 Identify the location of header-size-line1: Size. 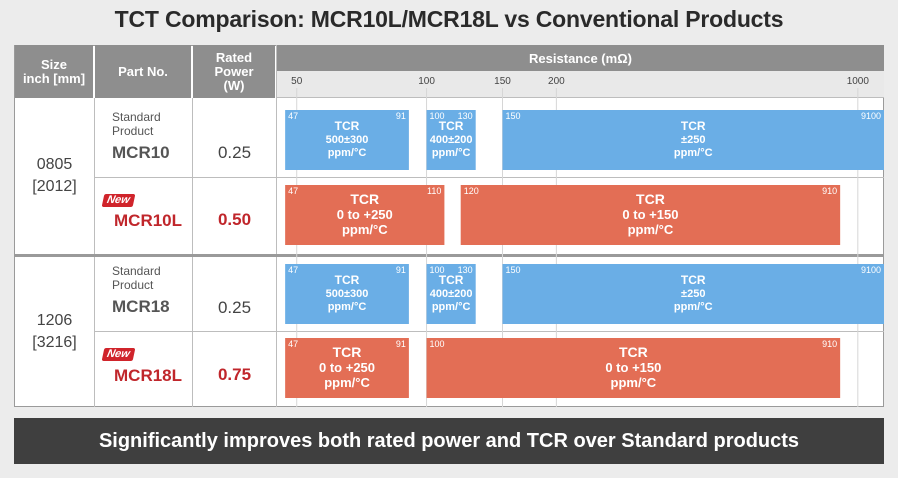
(53, 64).